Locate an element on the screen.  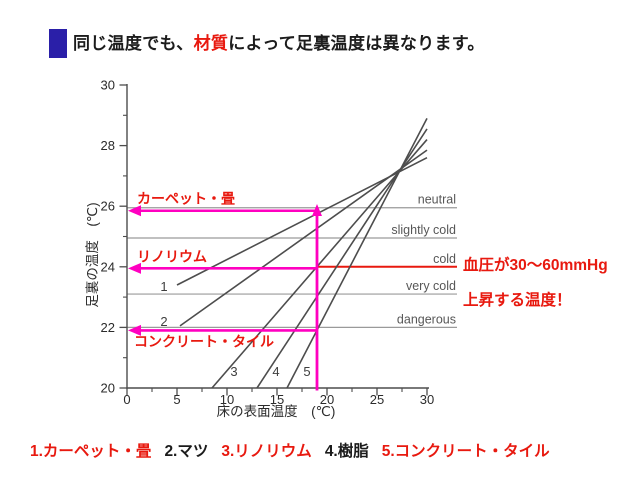
x-tick-label: 25 is located at coordinates (377, 399).